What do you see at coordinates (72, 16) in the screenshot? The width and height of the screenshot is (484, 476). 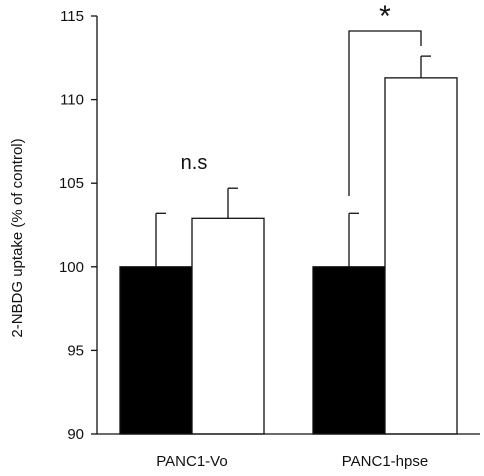 I see `y-tick-label: 115` at bounding box center [72, 16].